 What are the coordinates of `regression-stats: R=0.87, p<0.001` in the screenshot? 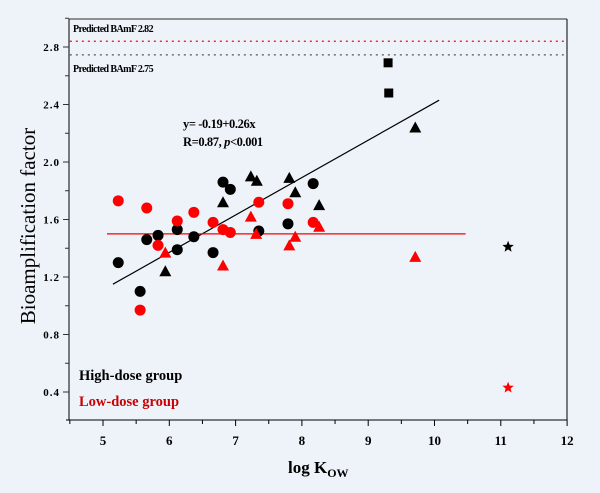 It's located at (223, 142).